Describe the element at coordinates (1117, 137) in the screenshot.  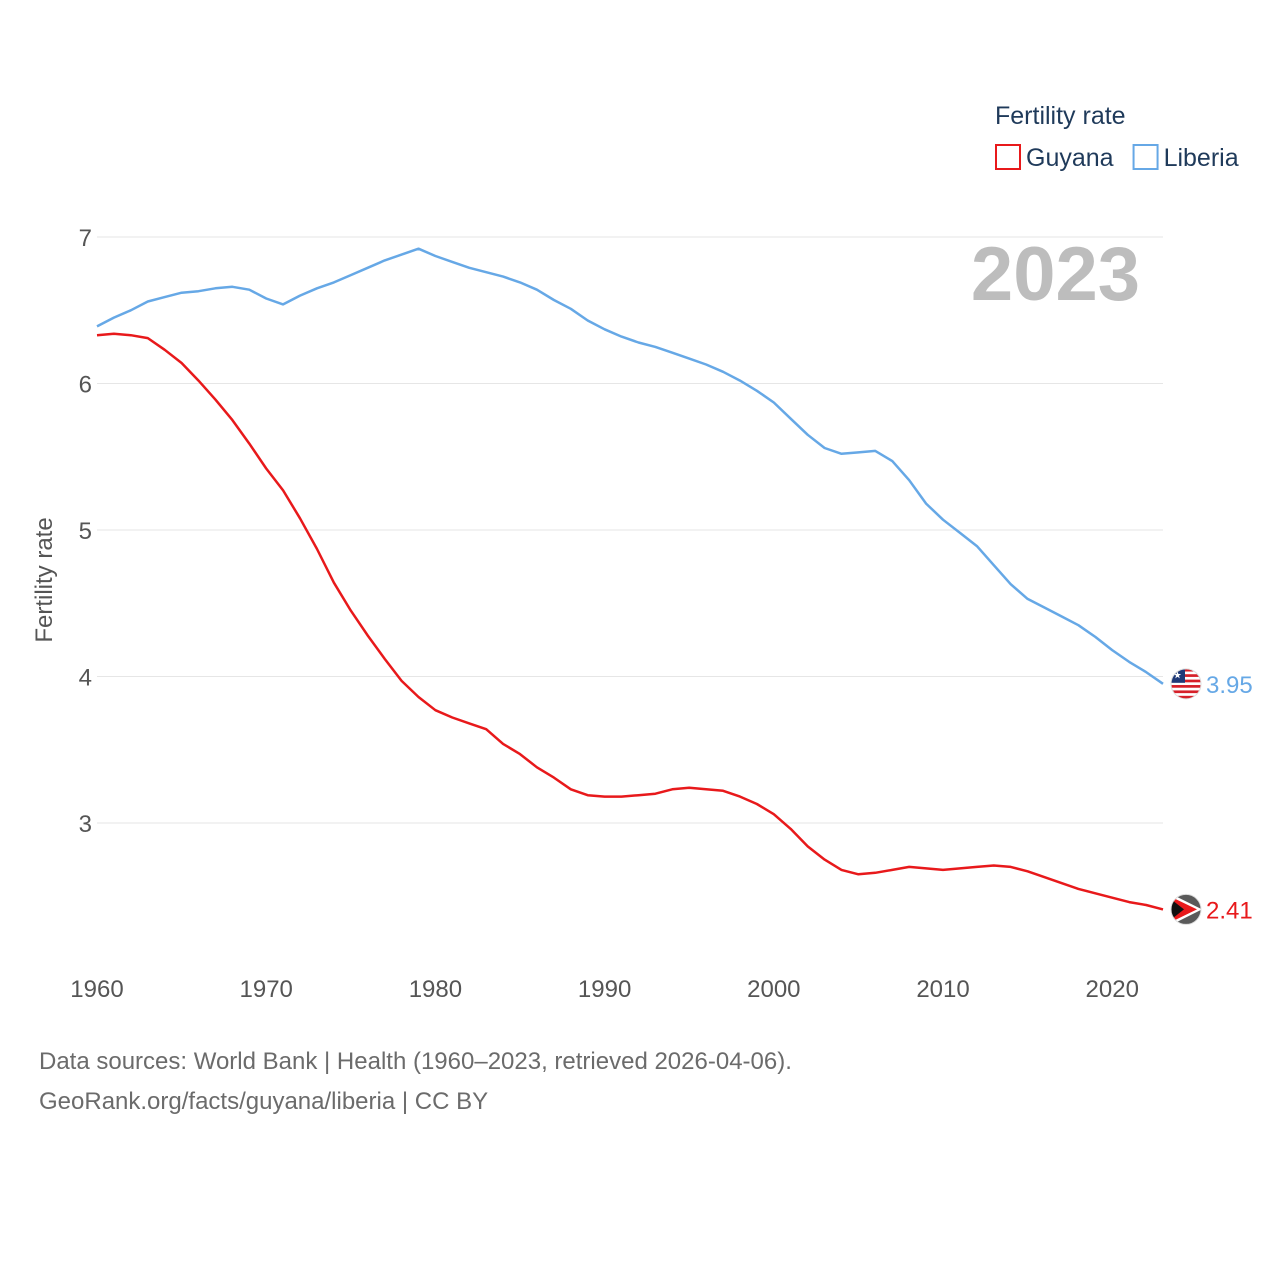
I see `legend: Fertility rate Guyana Liberia` at that location.